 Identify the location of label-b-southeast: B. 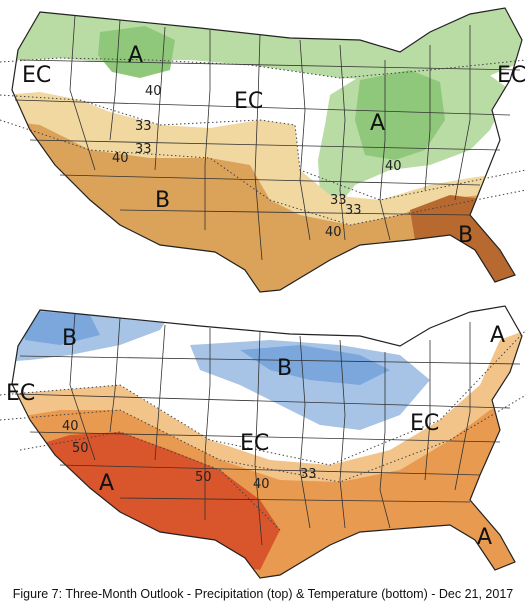
(465, 235).